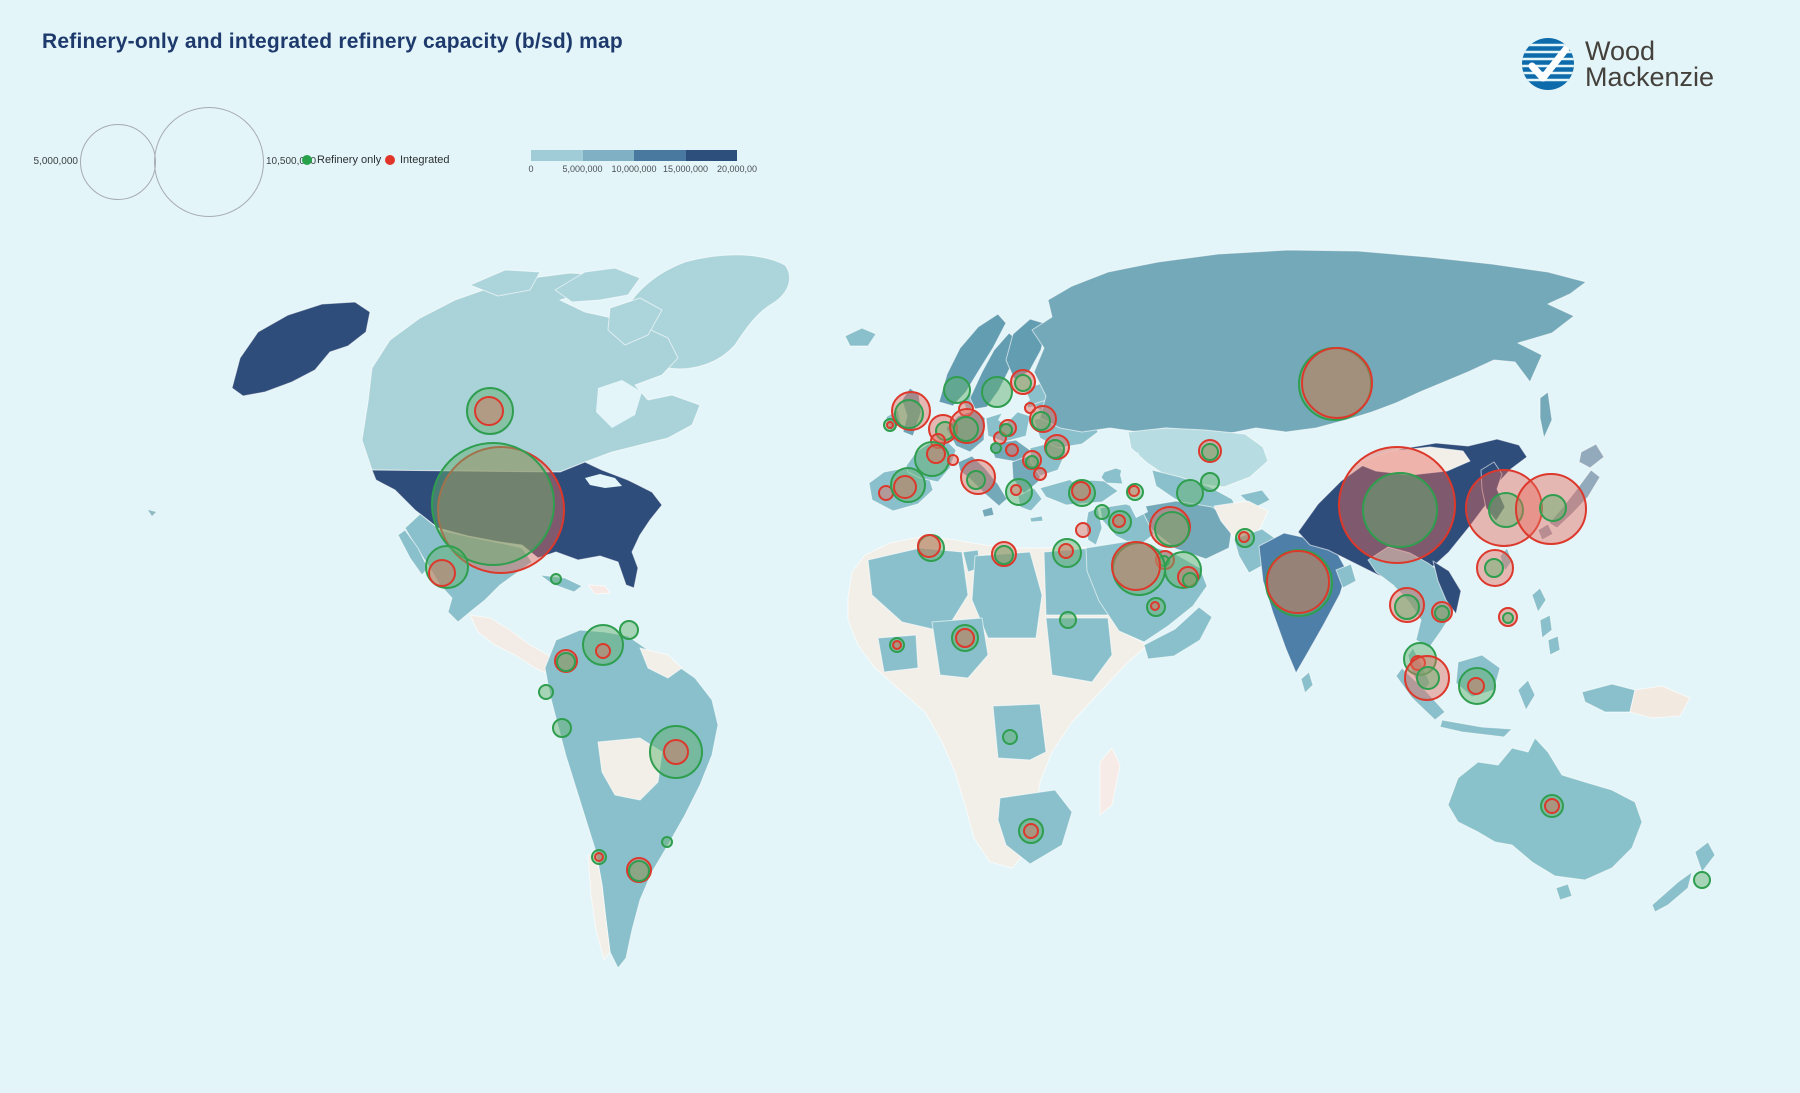  What do you see at coordinates (1337, 383) in the screenshot?
I see `bubble-red-russia` at bounding box center [1337, 383].